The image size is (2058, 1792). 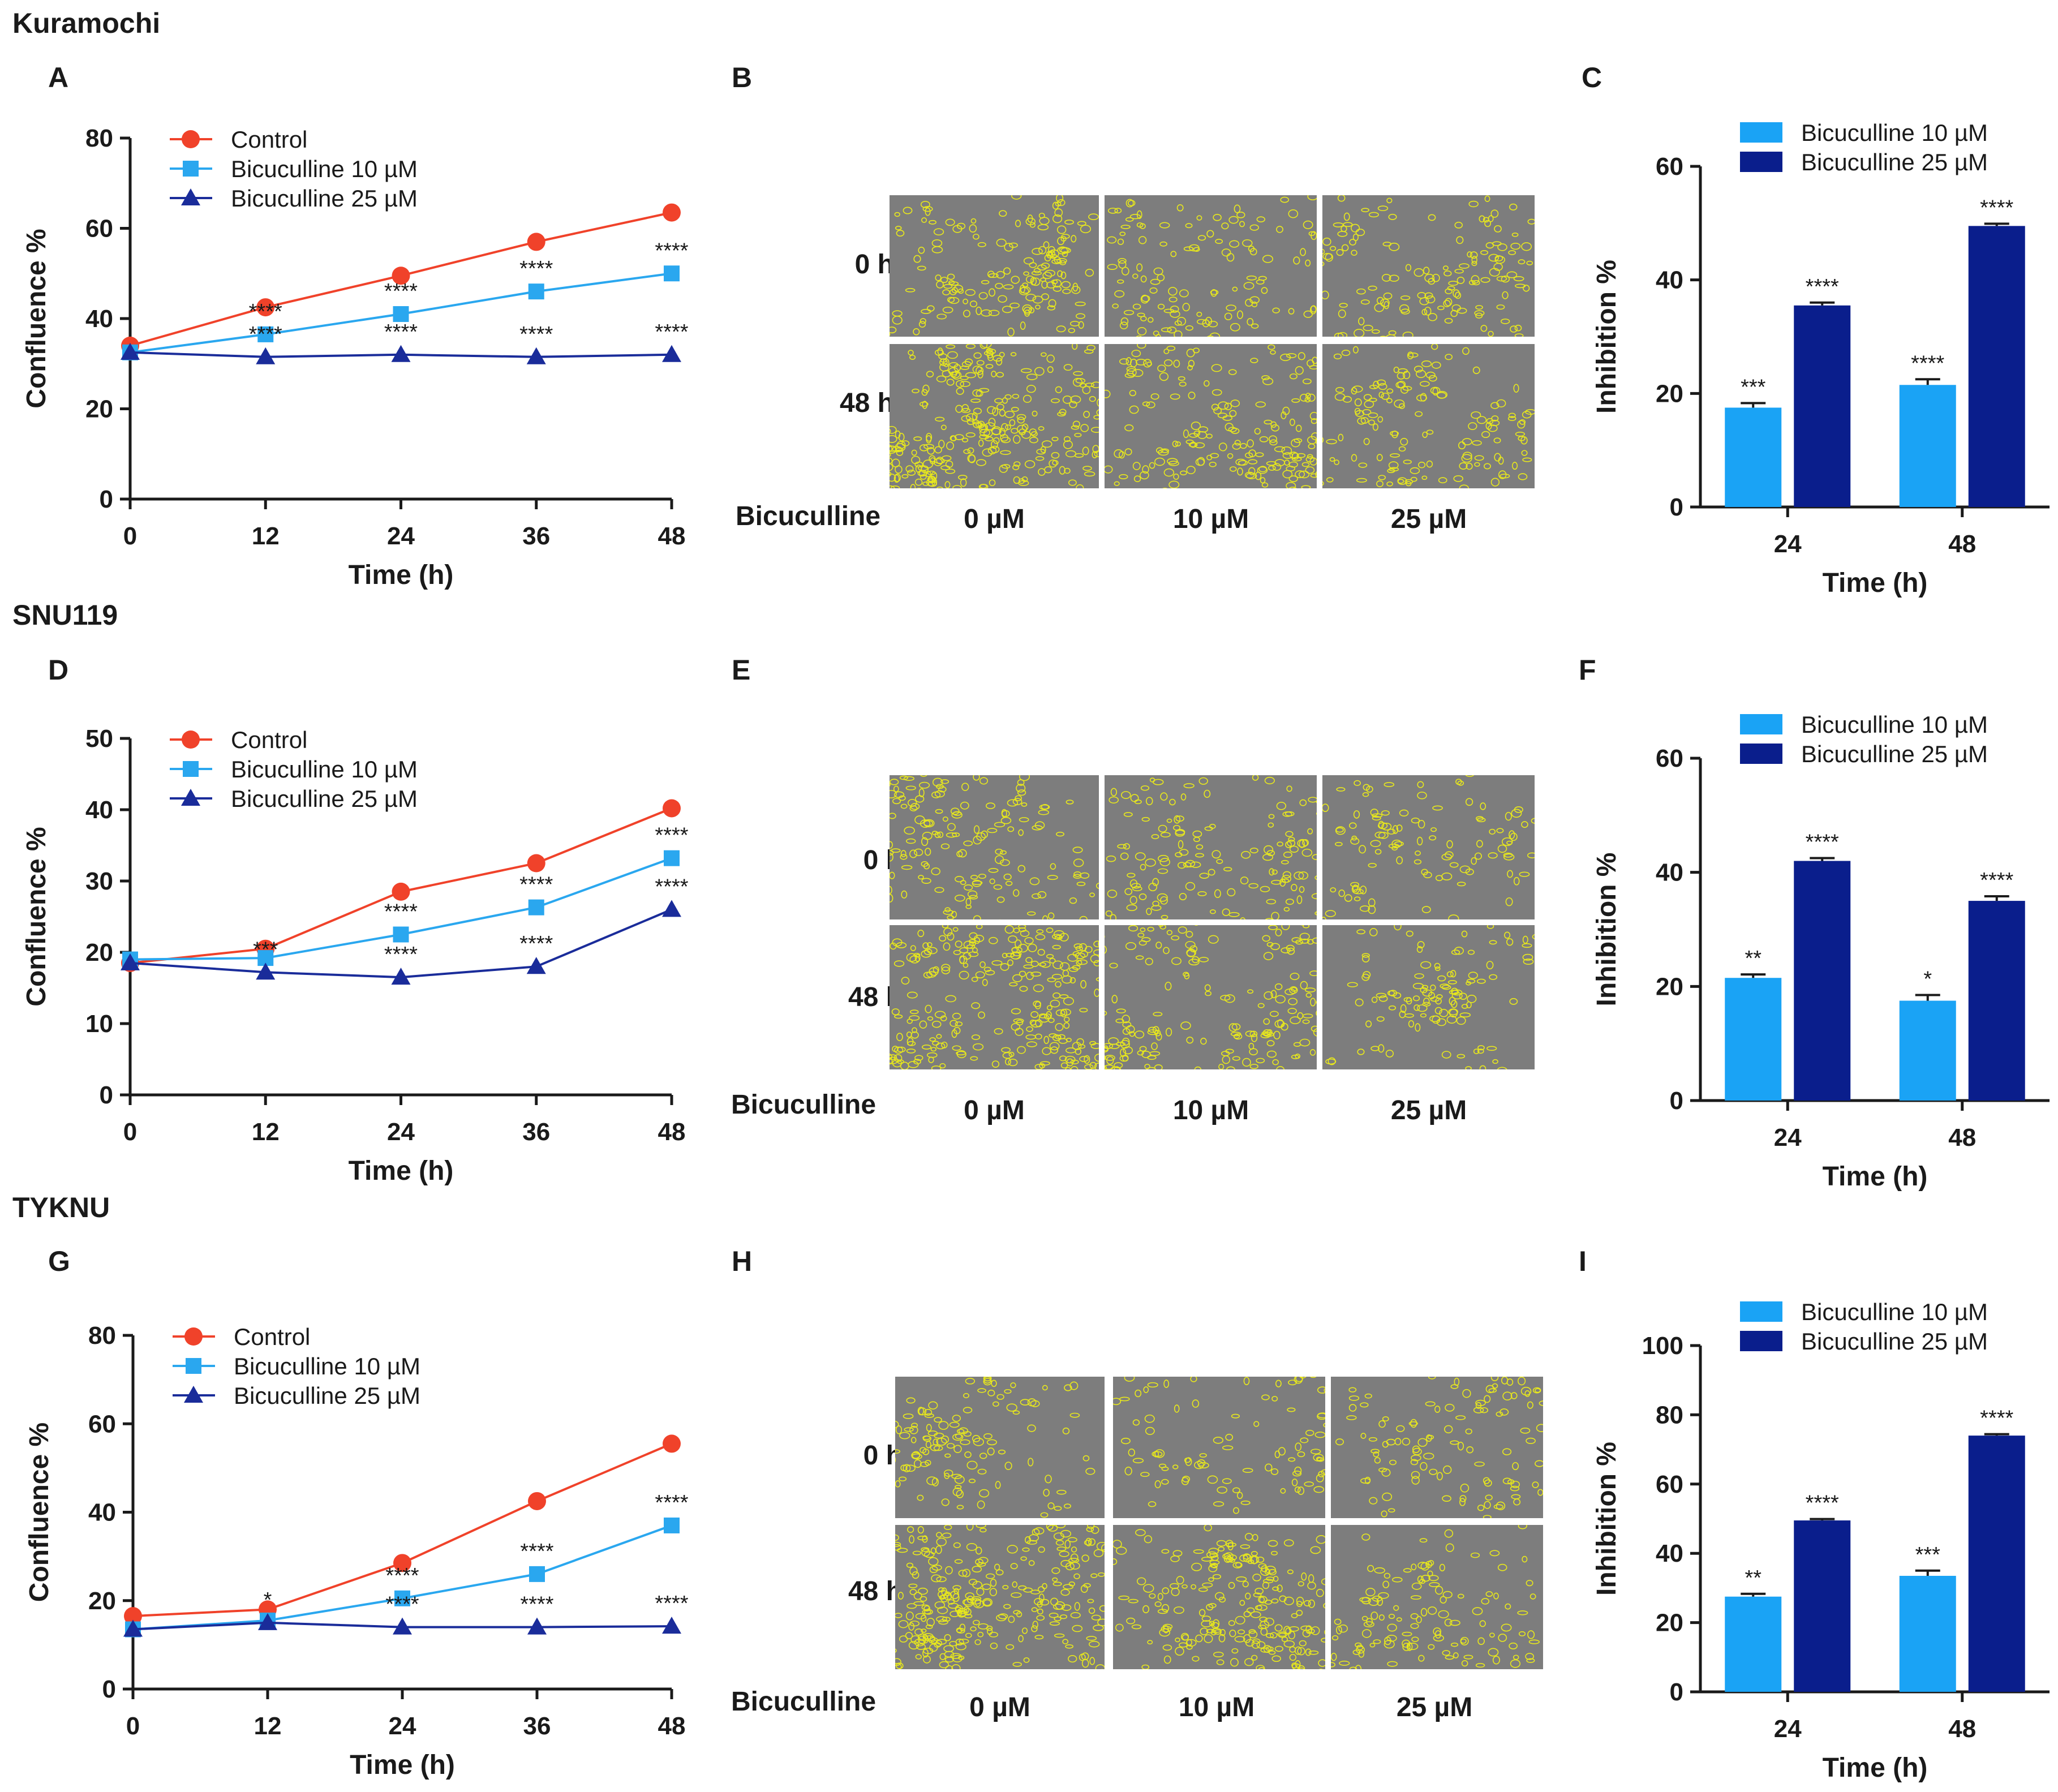 I want to click on legend-marker, so click(x=191, y=739).